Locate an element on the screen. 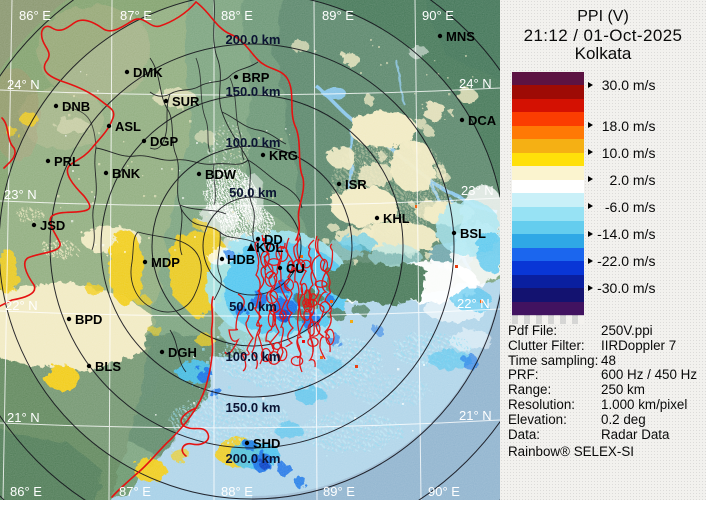  svg-text: DMK is located at coordinates (148, 72).